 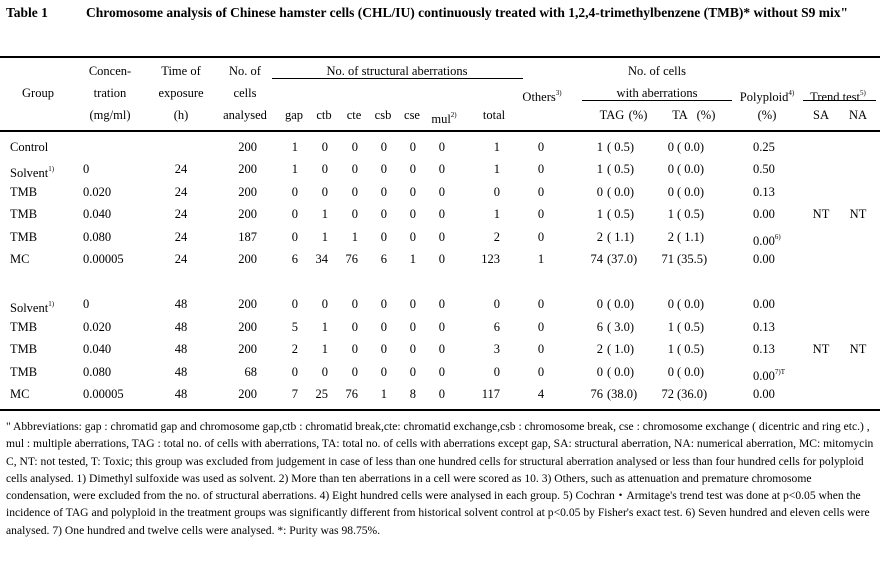 What do you see at coordinates (383, 394) in the screenshot?
I see `cell-csb: 1` at bounding box center [383, 394].